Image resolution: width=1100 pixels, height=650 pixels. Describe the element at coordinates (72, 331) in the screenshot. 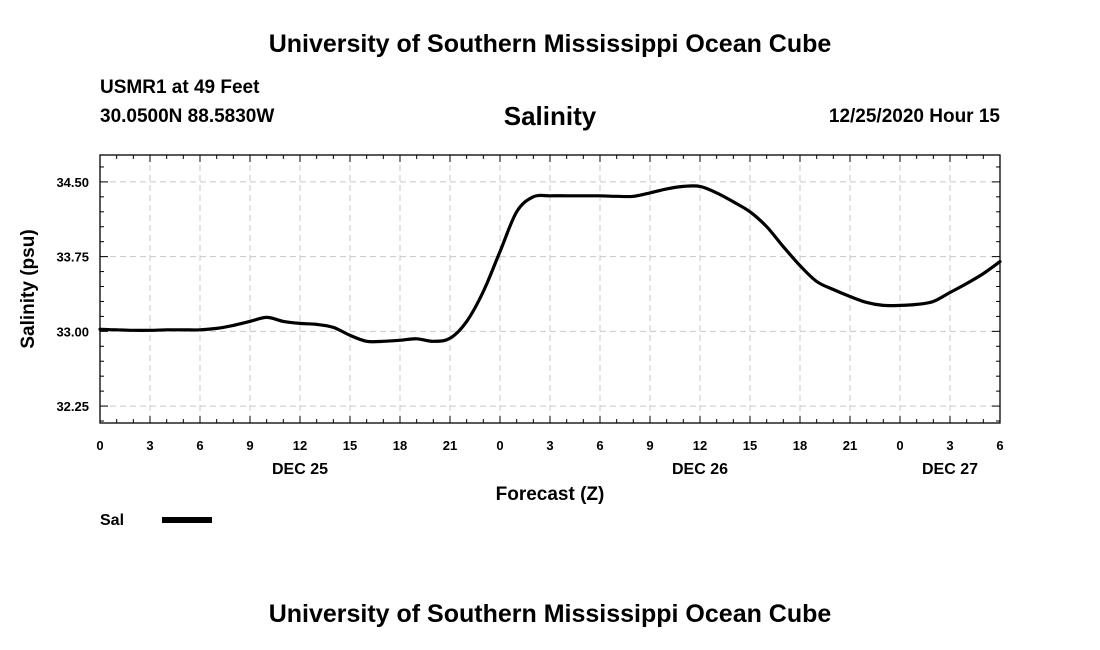

I see `y-tick-label: 33.00` at that location.